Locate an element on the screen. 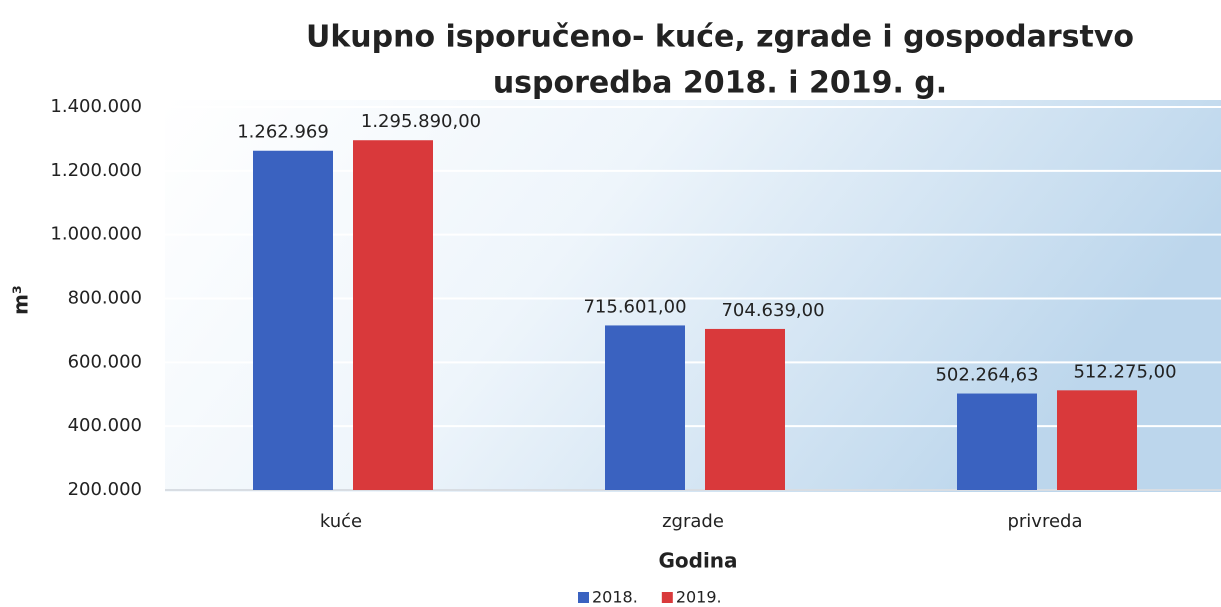  y-tick-label: 1.000.000 is located at coordinates (96, 234).